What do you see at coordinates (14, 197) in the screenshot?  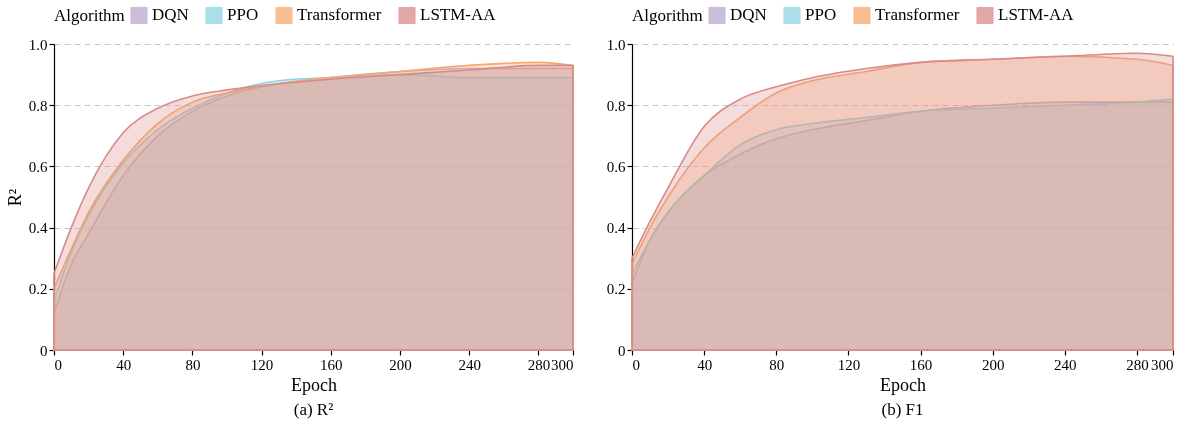 I see `y-axis-title: R²` at bounding box center [14, 197].